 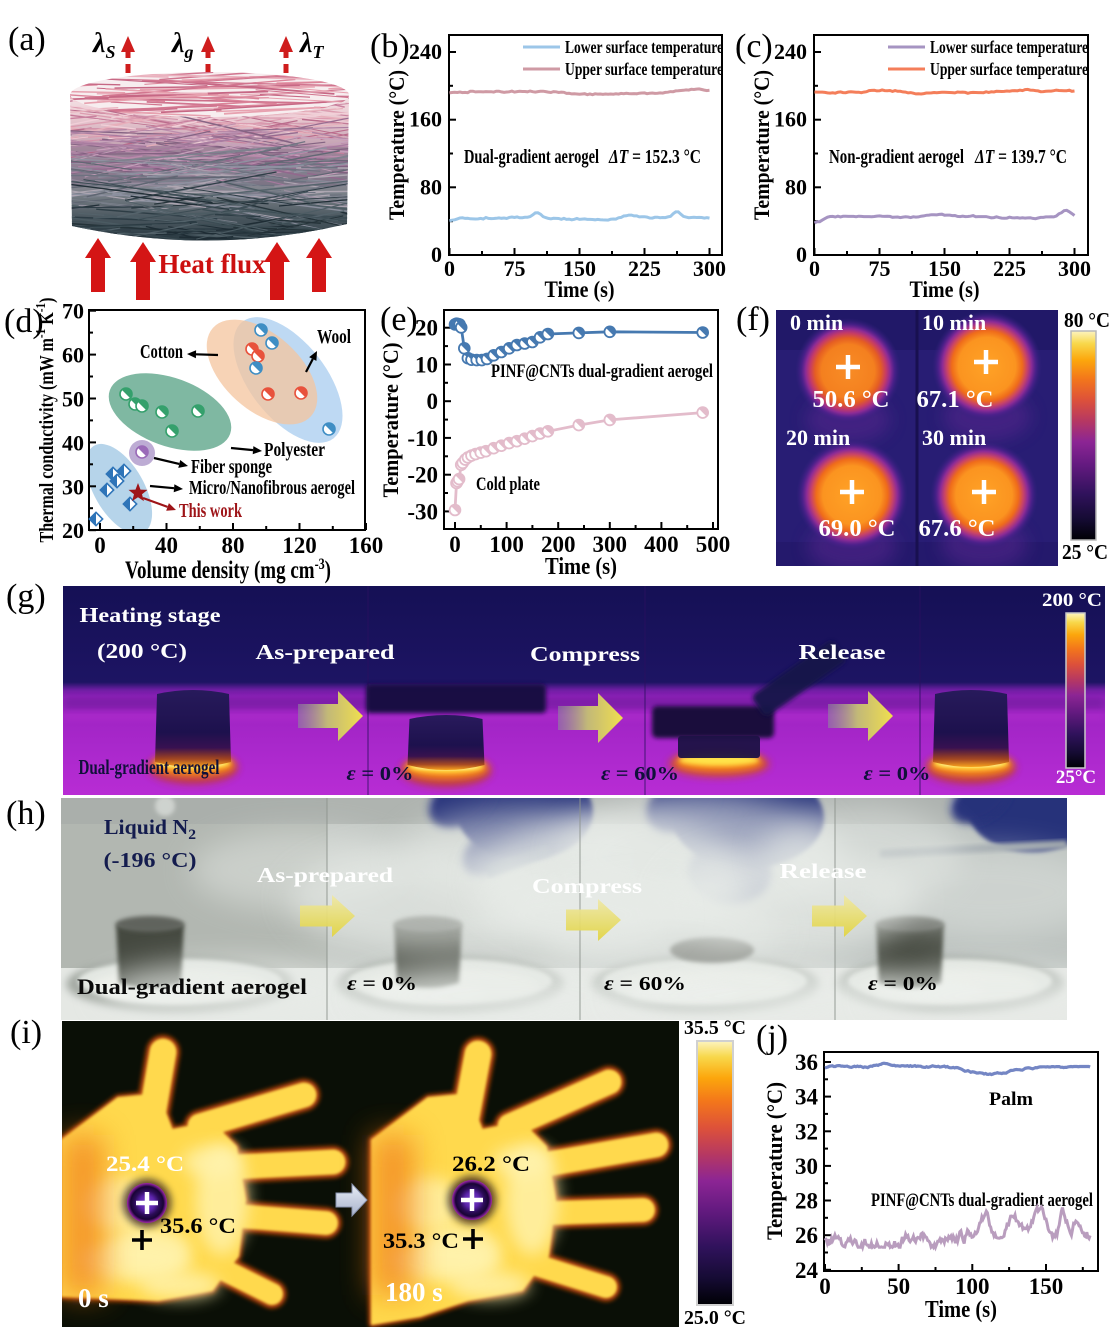 What do you see at coordinates (1085, 552) in the screenshot?
I see `svg-text: 25 °C` at bounding box center [1085, 552].